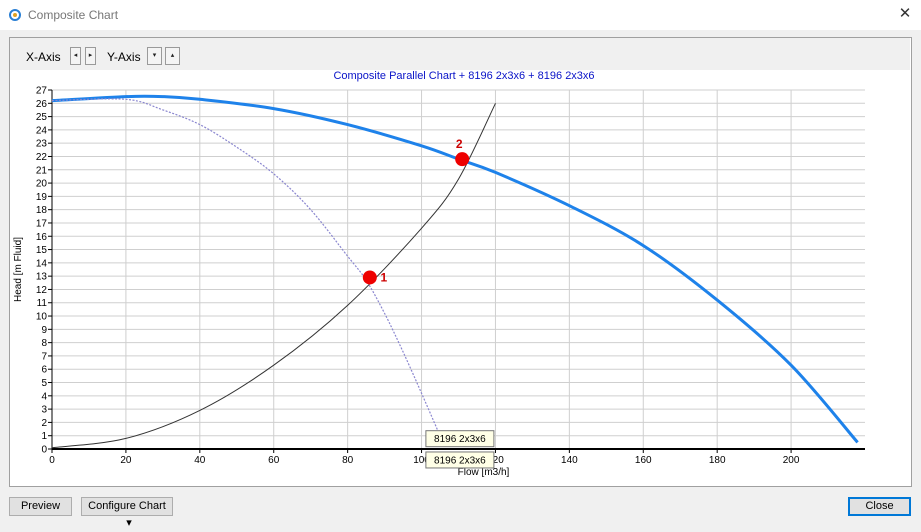 The height and width of the screenshot is (532, 921). Describe the element at coordinates (44, 410) in the screenshot. I see `y-tick-label: 3` at that location.